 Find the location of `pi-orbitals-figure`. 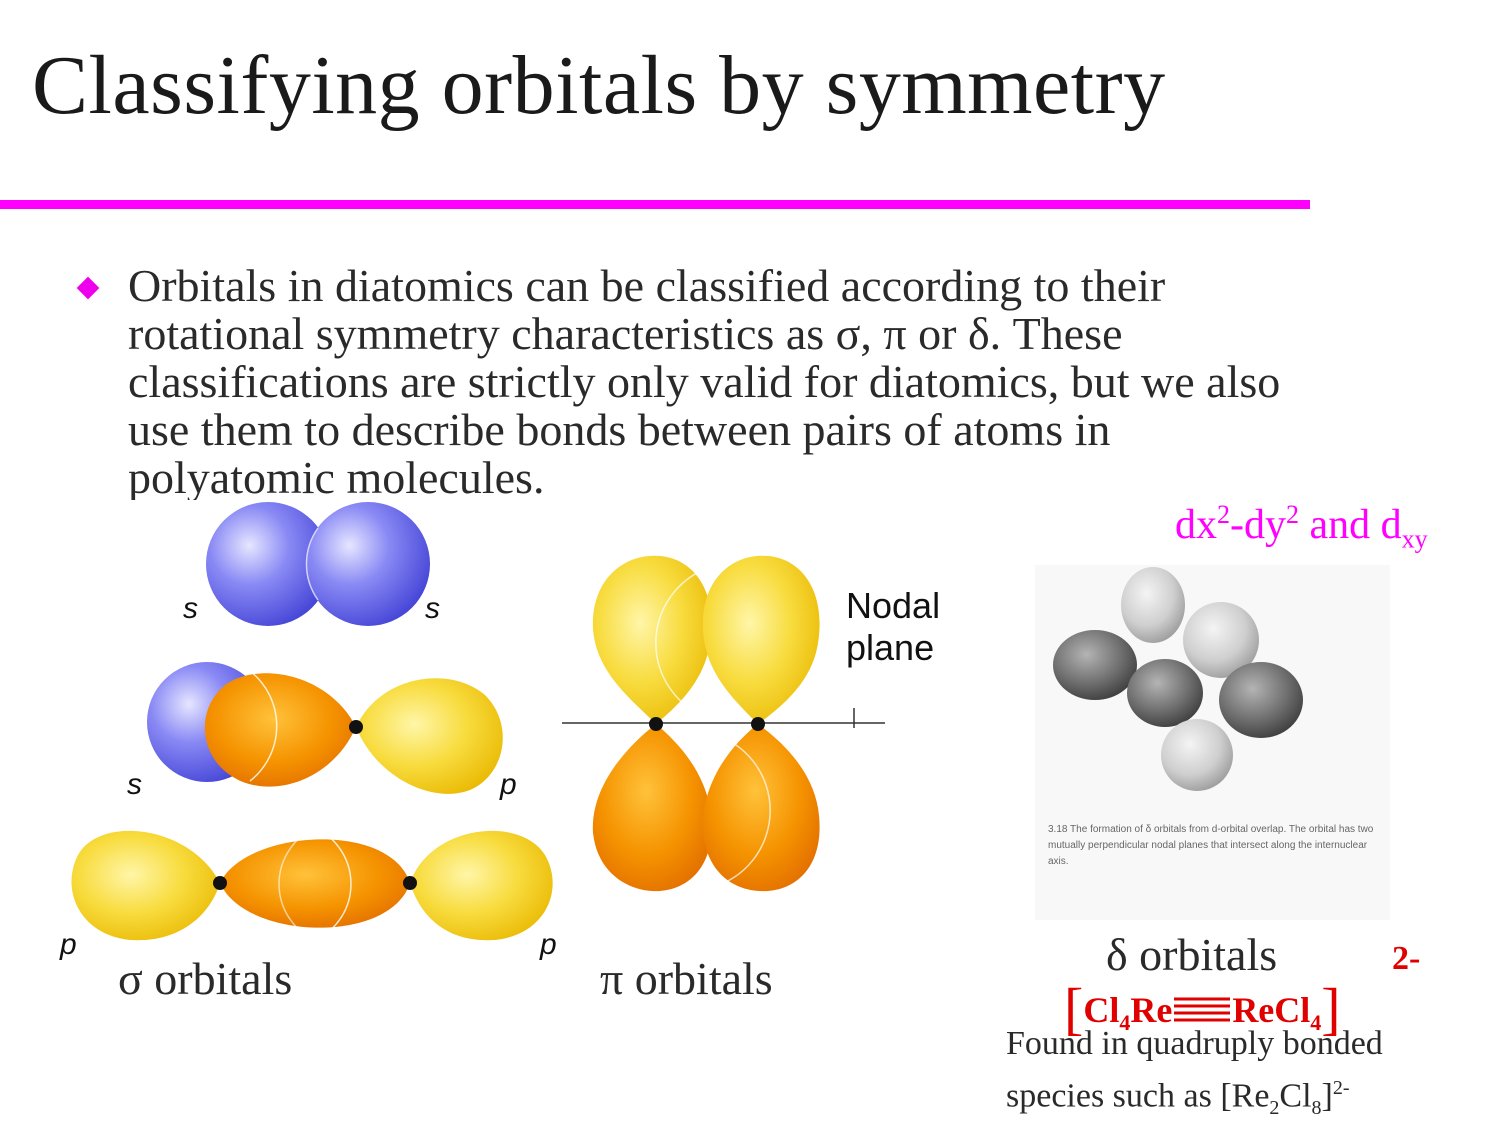

pi-orbitals-figure is located at coordinates (723, 723).